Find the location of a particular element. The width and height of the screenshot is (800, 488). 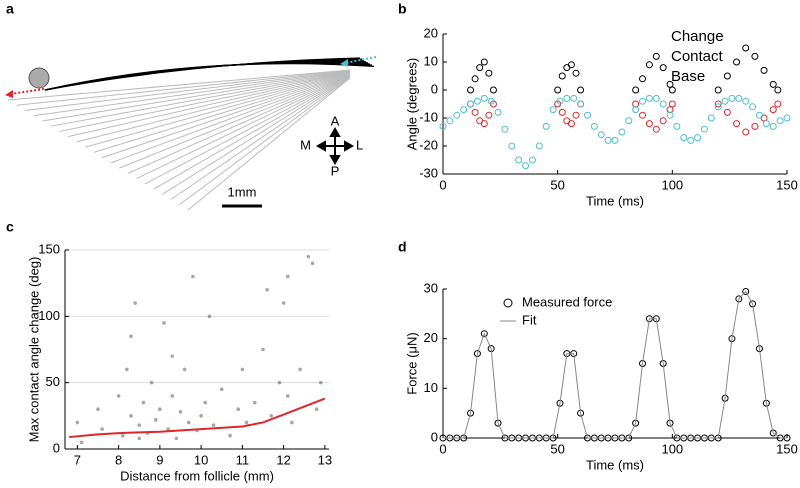

x-tick-label: 8 is located at coordinates (118, 459).